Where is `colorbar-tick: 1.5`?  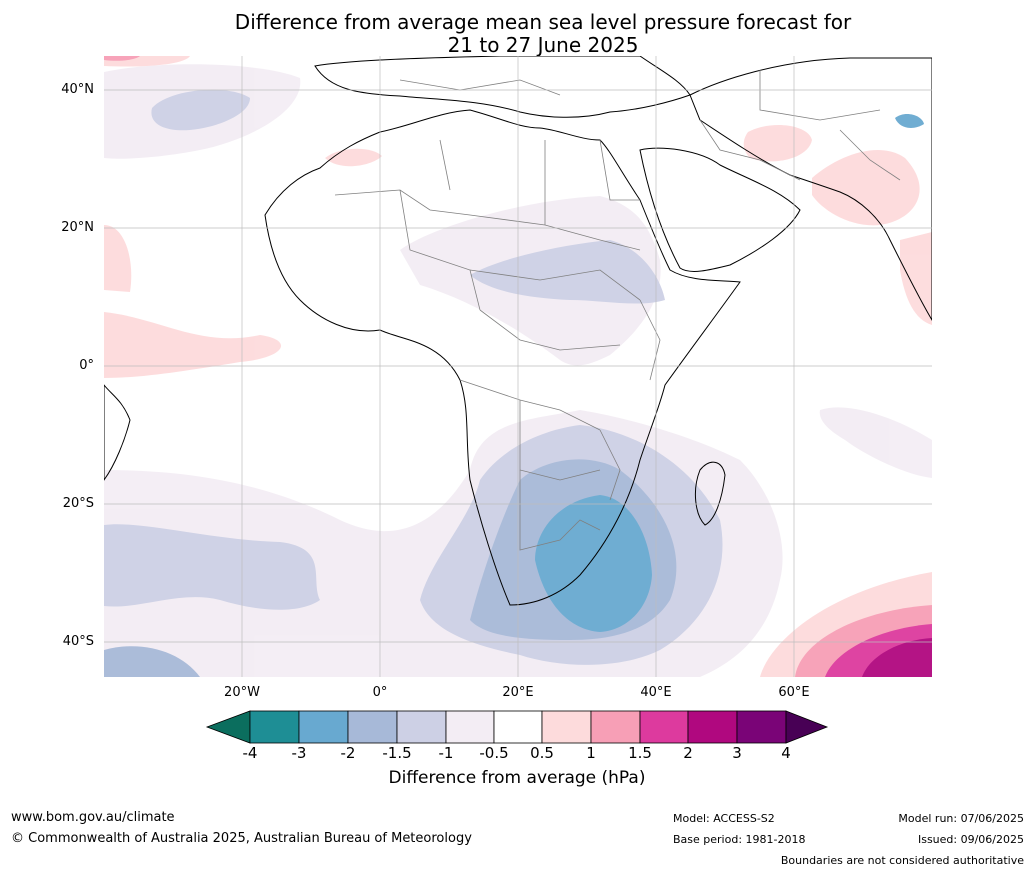
colorbar-tick: 1.5 is located at coordinates (640, 753).